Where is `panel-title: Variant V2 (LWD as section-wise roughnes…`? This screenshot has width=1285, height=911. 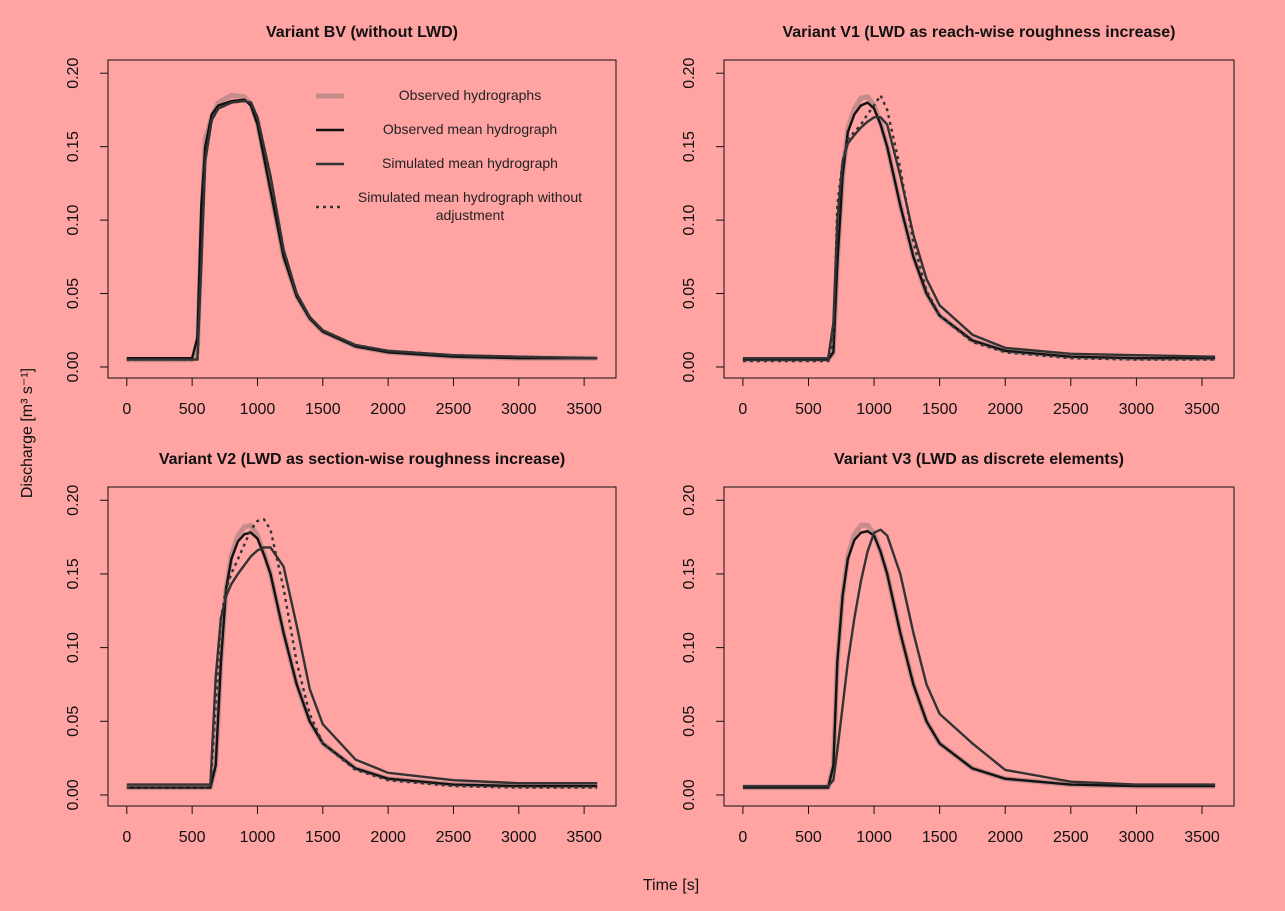 panel-title: Variant V2 (LWD as section-wise roughnes… is located at coordinates (362, 459).